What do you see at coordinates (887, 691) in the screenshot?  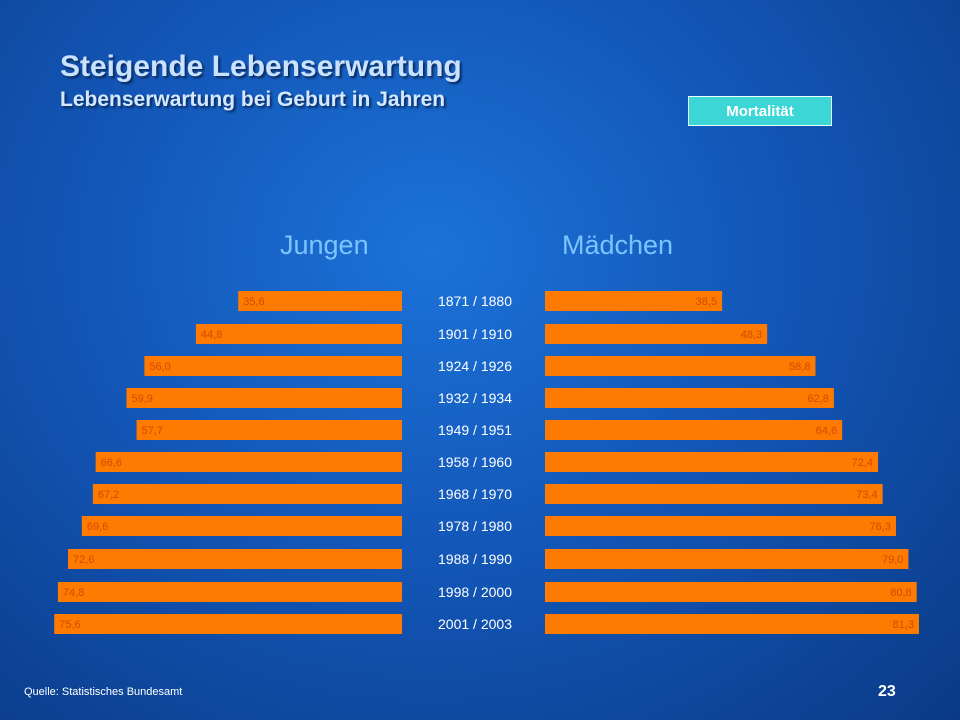 I see `page-number: 23` at bounding box center [887, 691].